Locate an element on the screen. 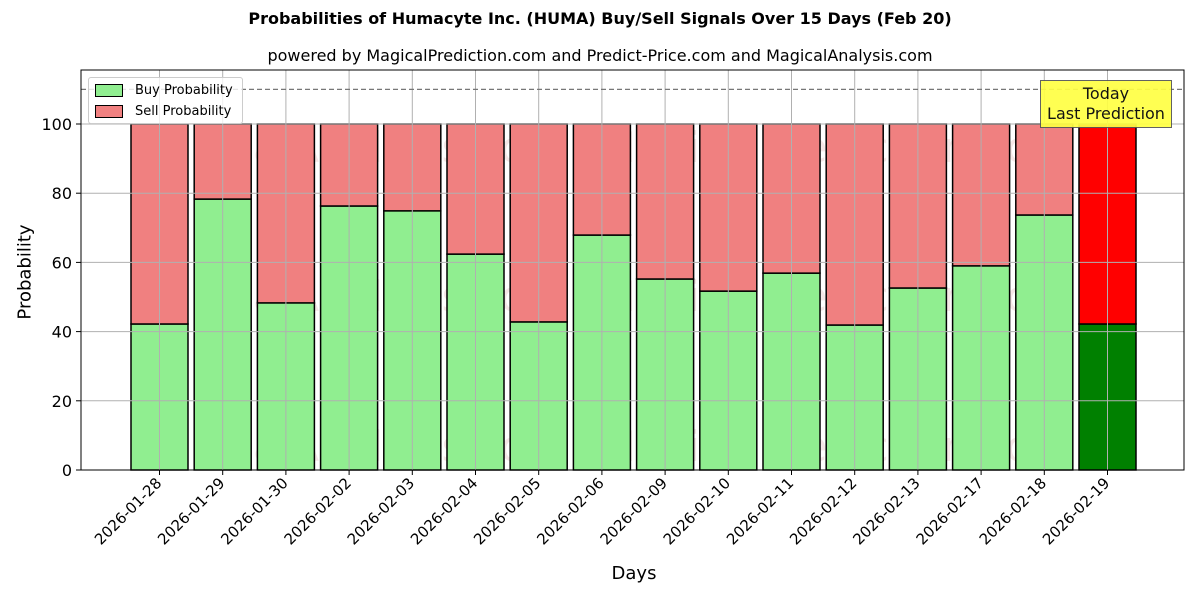 This screenshot has height=600, width=1200. x-tick-label: 2026-02-11 is located at coordinates (760, 511).